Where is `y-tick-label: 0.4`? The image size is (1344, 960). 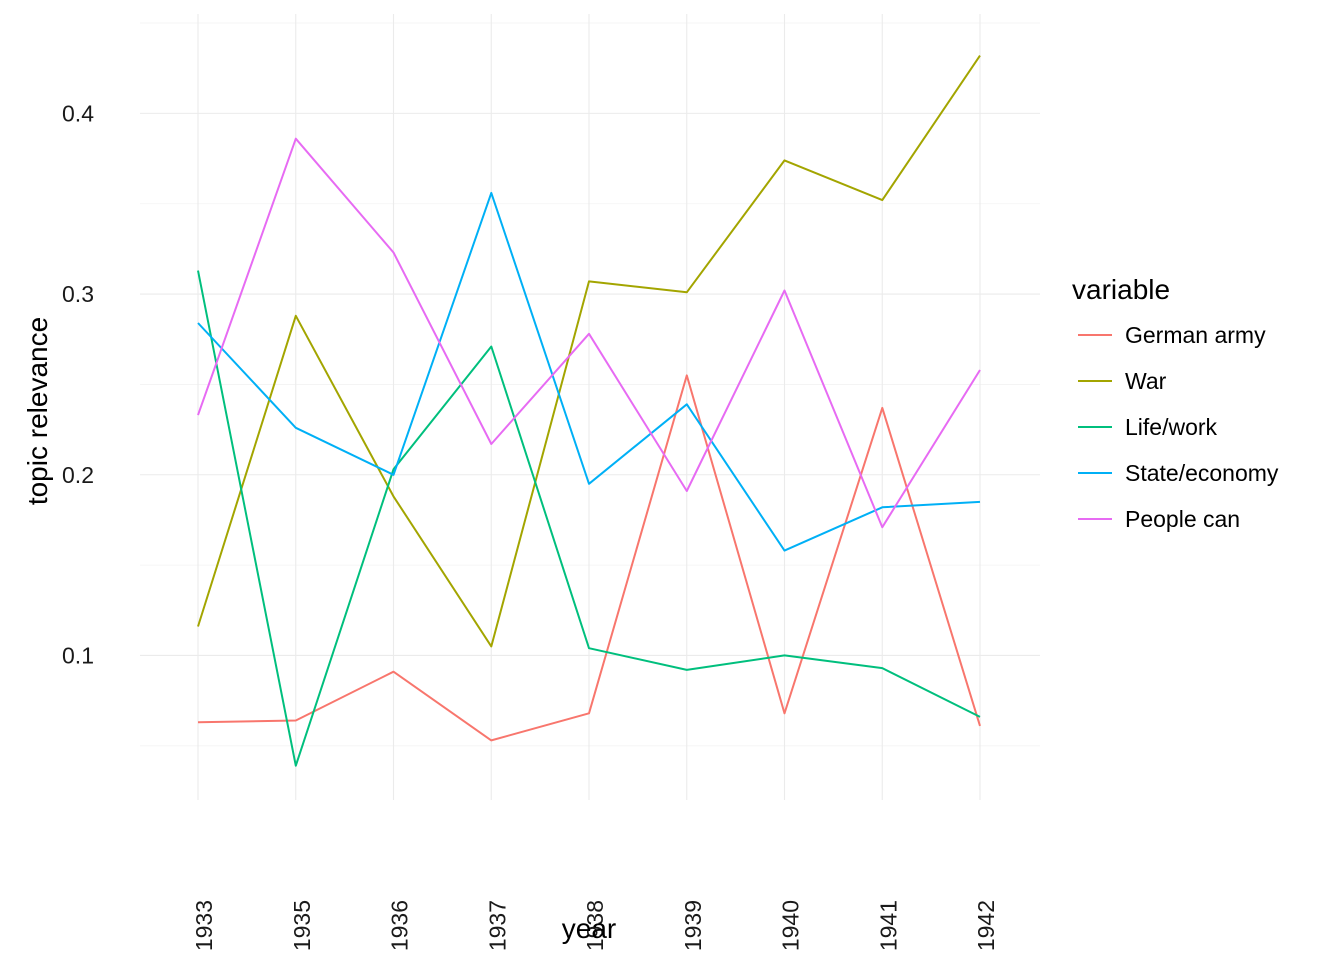 y-tick-label: 0.4 is located at coordinates (78, 113).